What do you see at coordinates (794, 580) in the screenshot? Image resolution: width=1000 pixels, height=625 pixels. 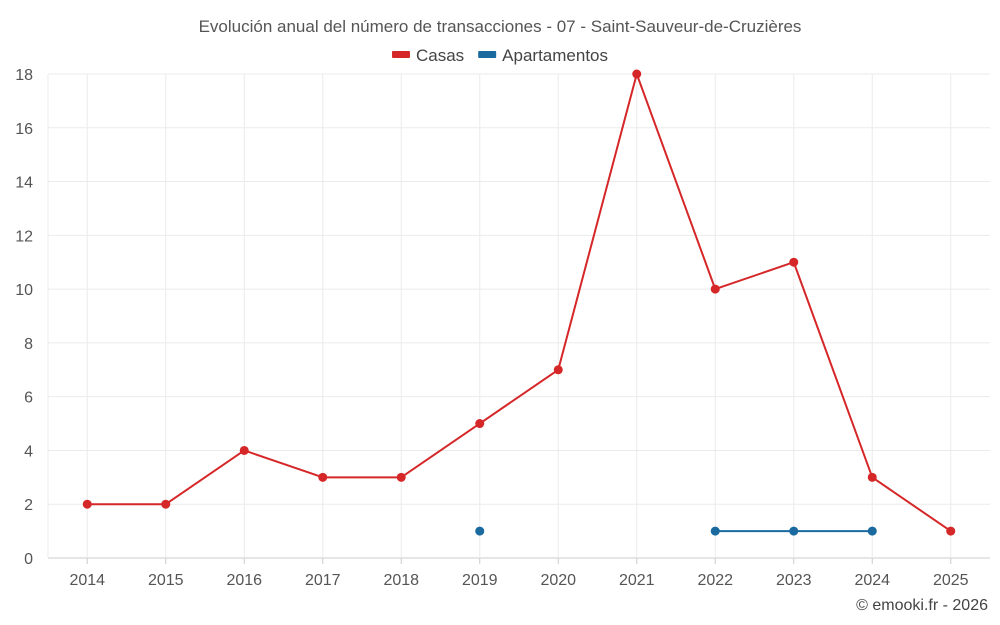 I see `x-tick-label: 2023` at bounding box center [794, 580].